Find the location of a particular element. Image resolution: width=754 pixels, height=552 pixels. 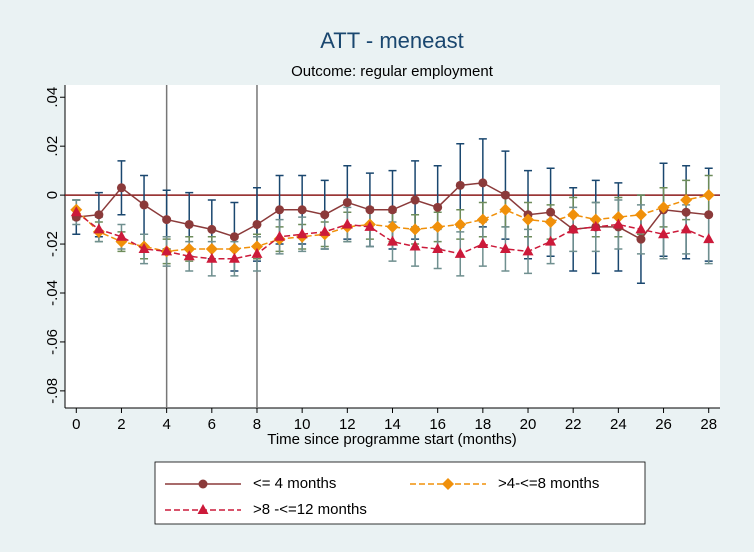

x-tick-label: 2 is located at coordinates (121, 424).